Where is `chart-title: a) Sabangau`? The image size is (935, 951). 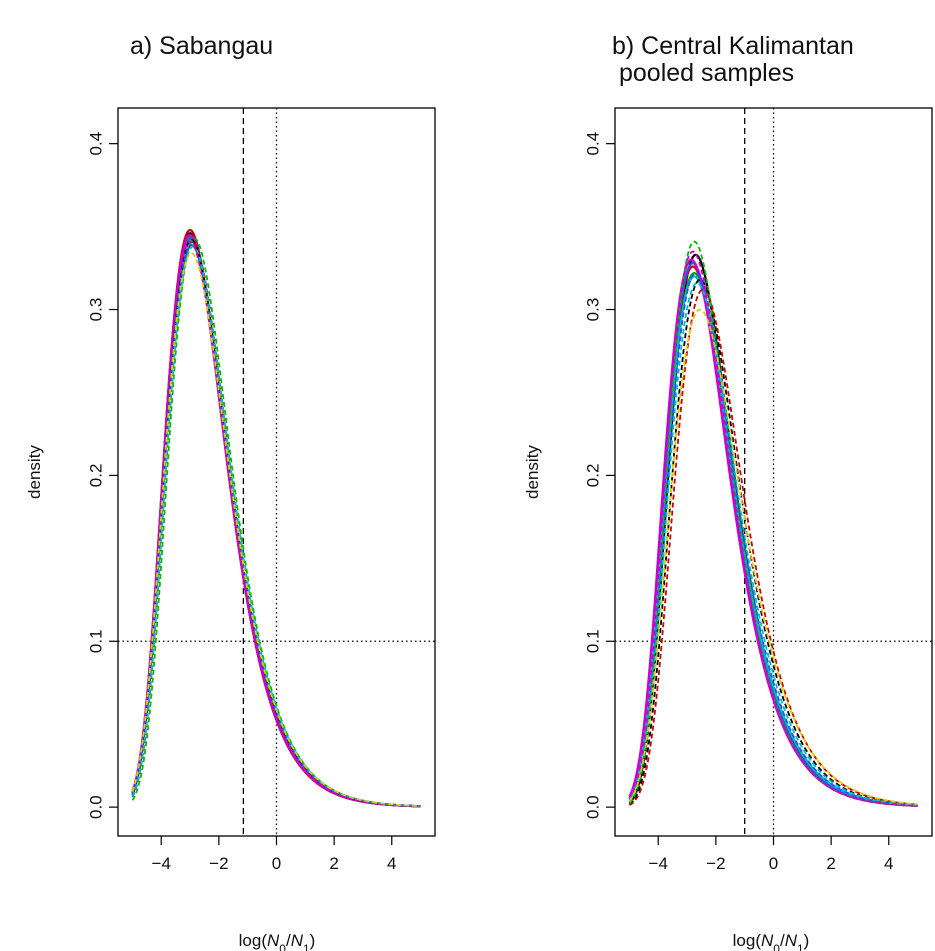
chart-title: a) Sabangau is located at coordinates (201, 46).